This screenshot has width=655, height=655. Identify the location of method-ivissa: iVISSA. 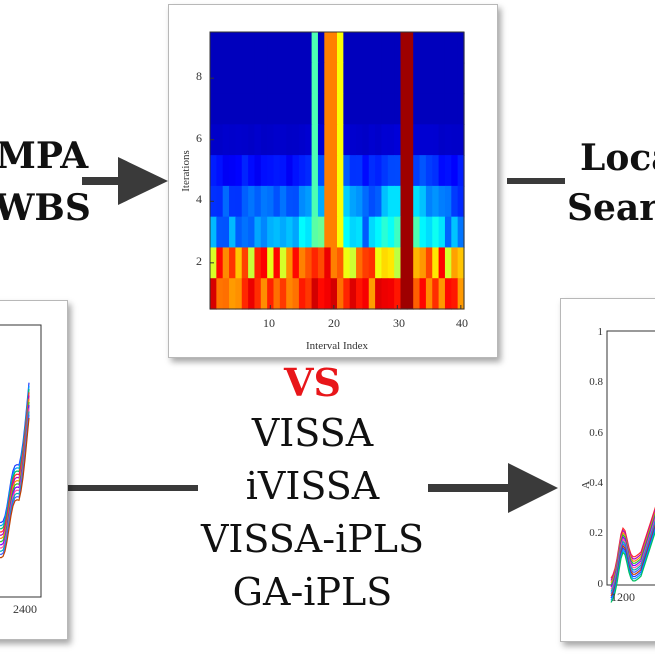
(312, 486).